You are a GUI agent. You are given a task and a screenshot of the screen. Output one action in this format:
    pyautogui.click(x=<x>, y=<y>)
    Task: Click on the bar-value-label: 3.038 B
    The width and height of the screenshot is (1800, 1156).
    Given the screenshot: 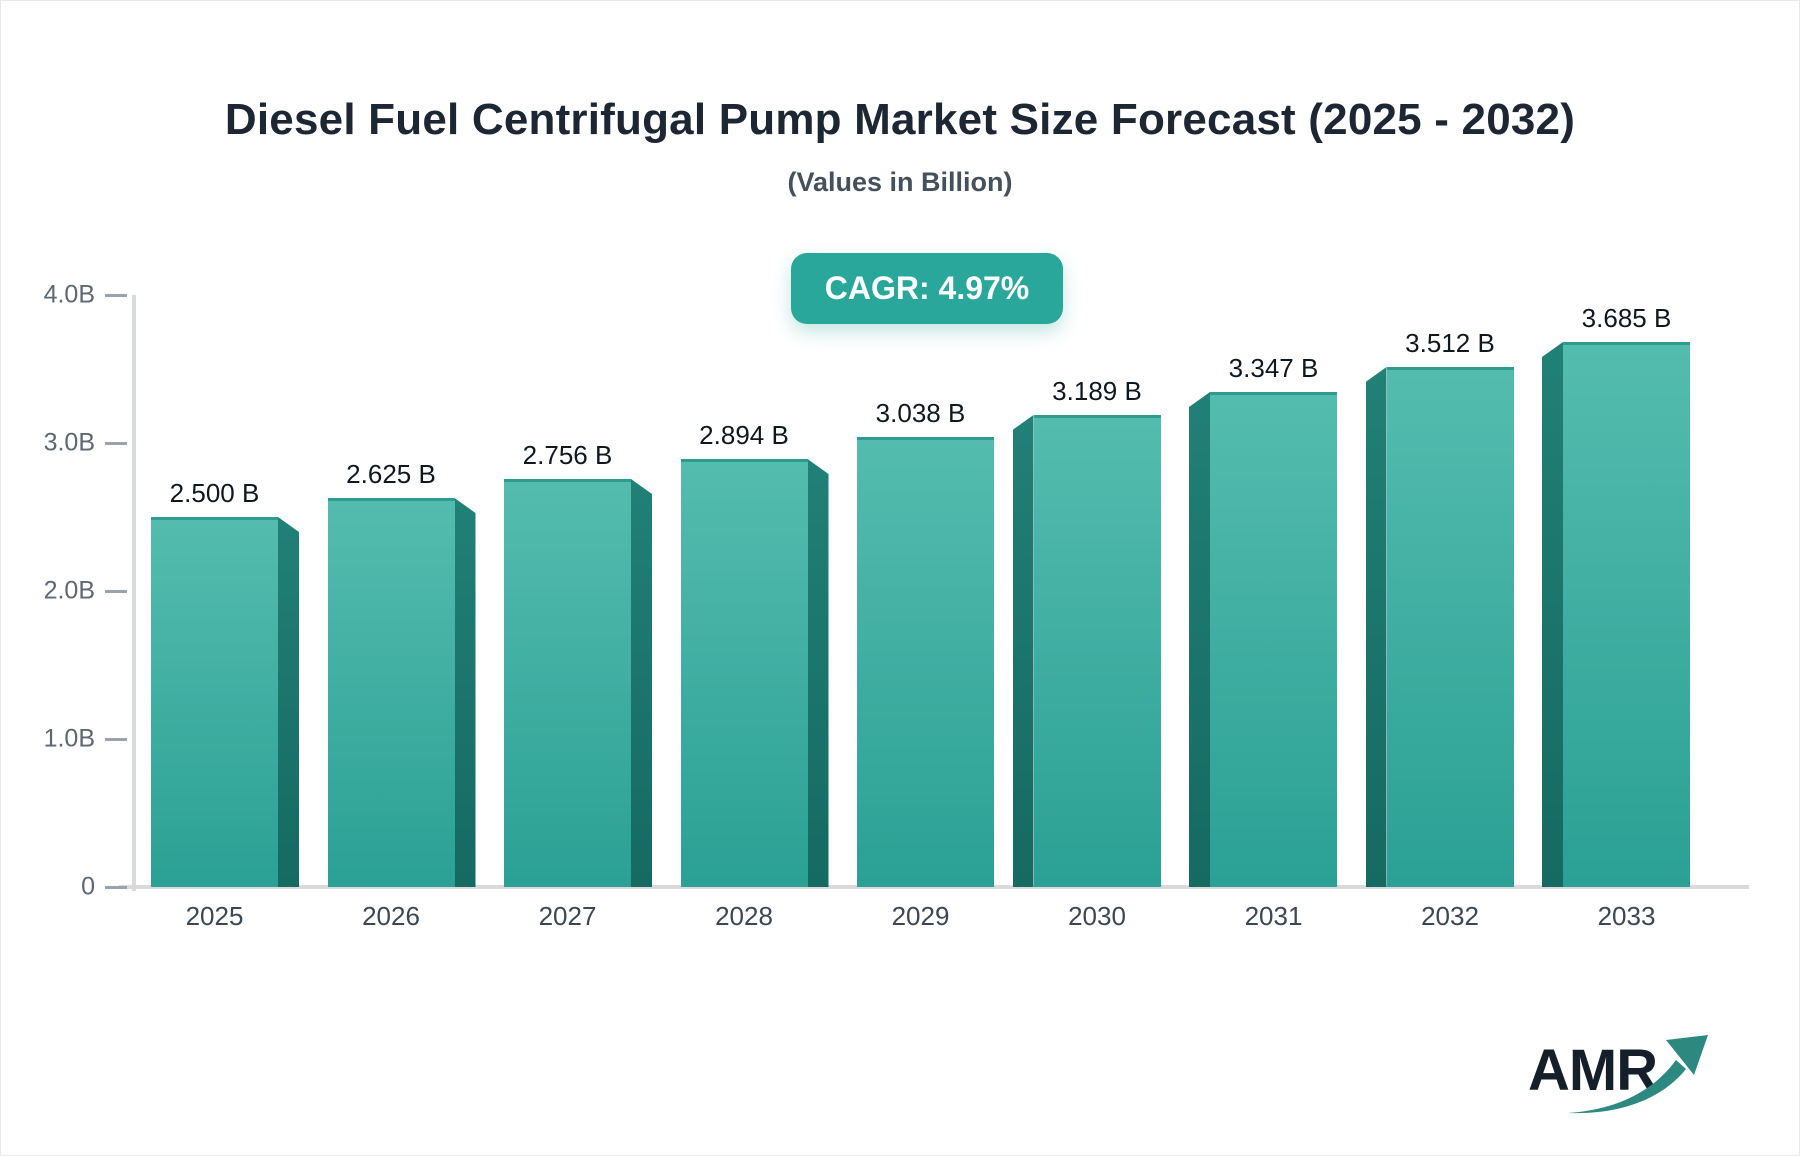 What is the action you would take?
    pyautogui.click(x=920, y=413)
    